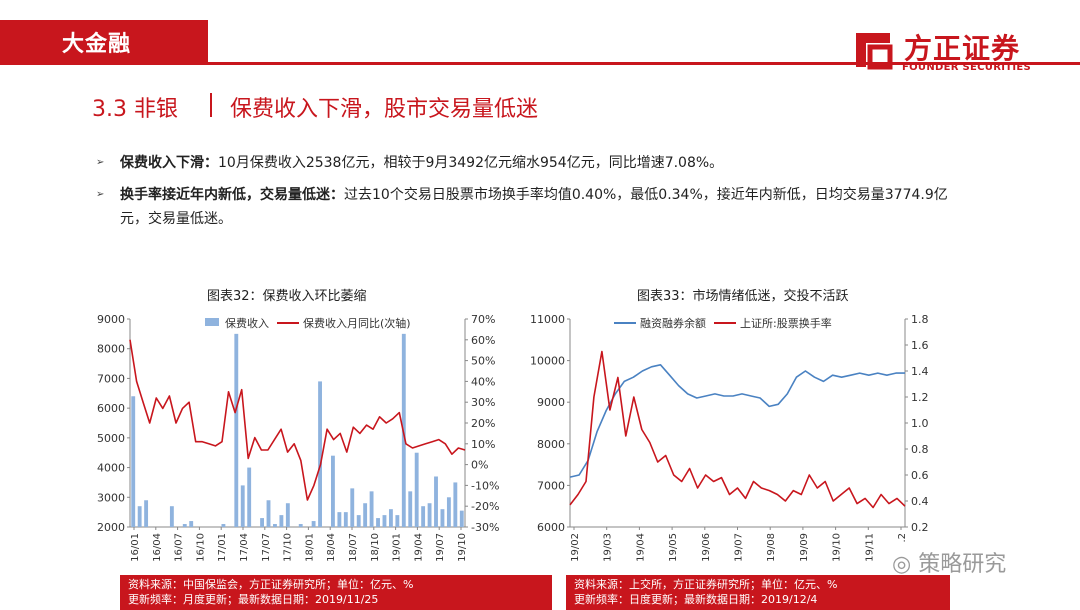  I want to click on x-tick-label: 19/09, so click(804, 547).